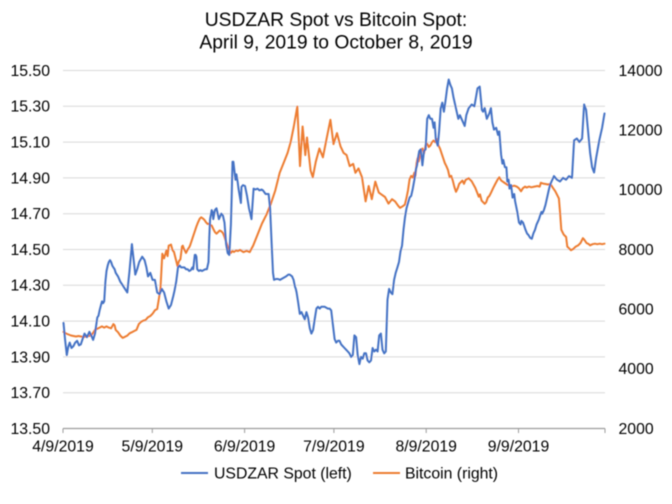 This screenshot has height=504, width=672. What do you see at coordinates (636, 369) in the screenshot?
I see `svg-text: 4000` at bounding box center [636, 369].